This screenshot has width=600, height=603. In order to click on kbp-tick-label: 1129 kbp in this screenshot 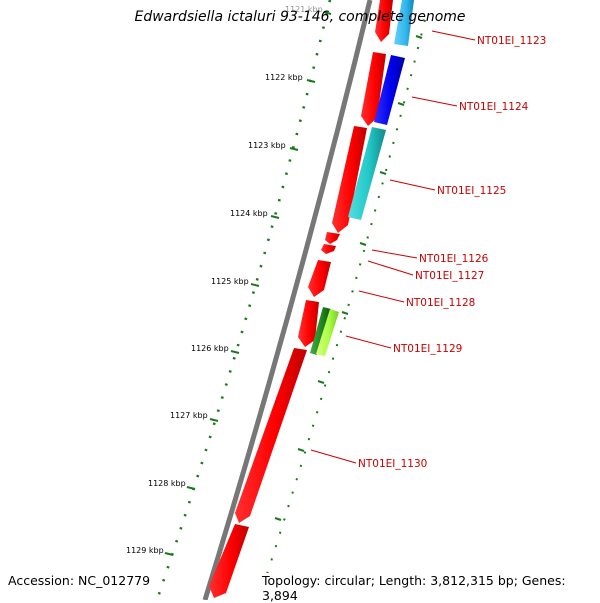, I will do `click(145, 550)`.